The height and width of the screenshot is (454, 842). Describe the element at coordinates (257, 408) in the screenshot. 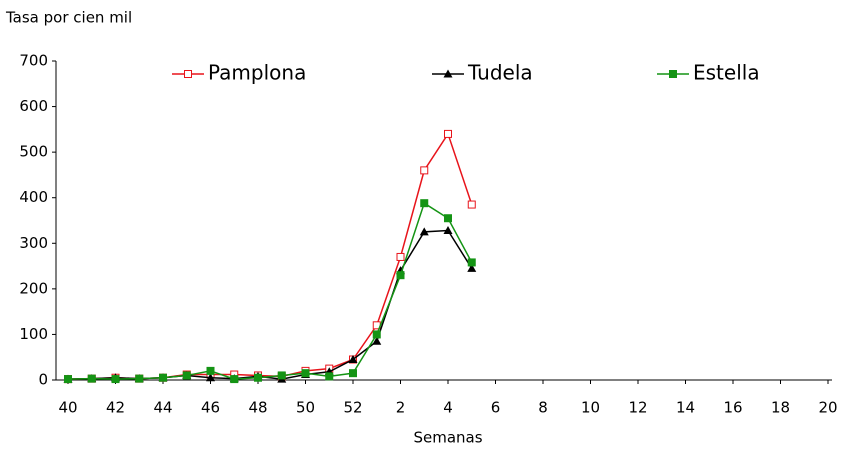

I see `x-tick-label: 48` at that location.